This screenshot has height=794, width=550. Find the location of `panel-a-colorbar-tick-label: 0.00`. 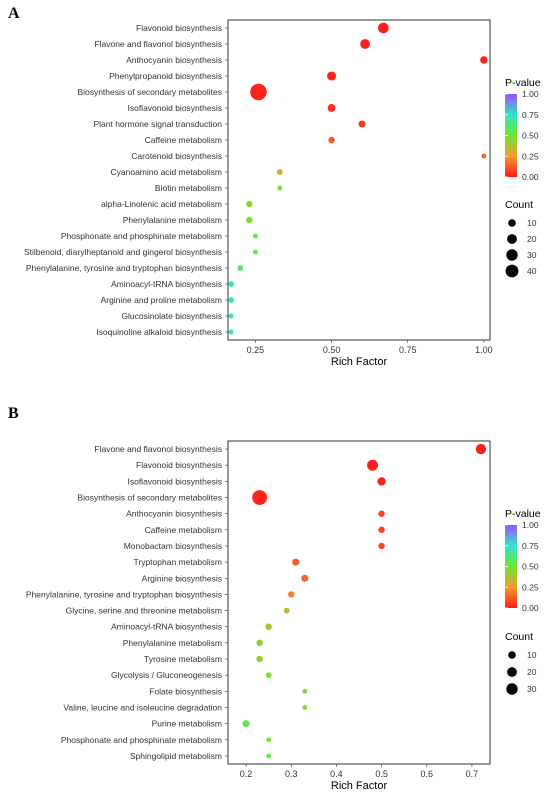

panel-a-colorbar-tick-label: 0.00 is located at coordinates (530, 177).